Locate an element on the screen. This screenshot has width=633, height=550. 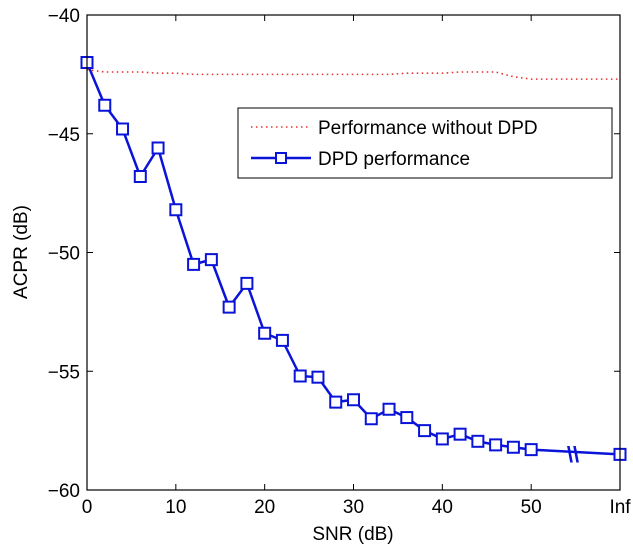
x-tick-label: 20 is located at coordinates (264, 507).